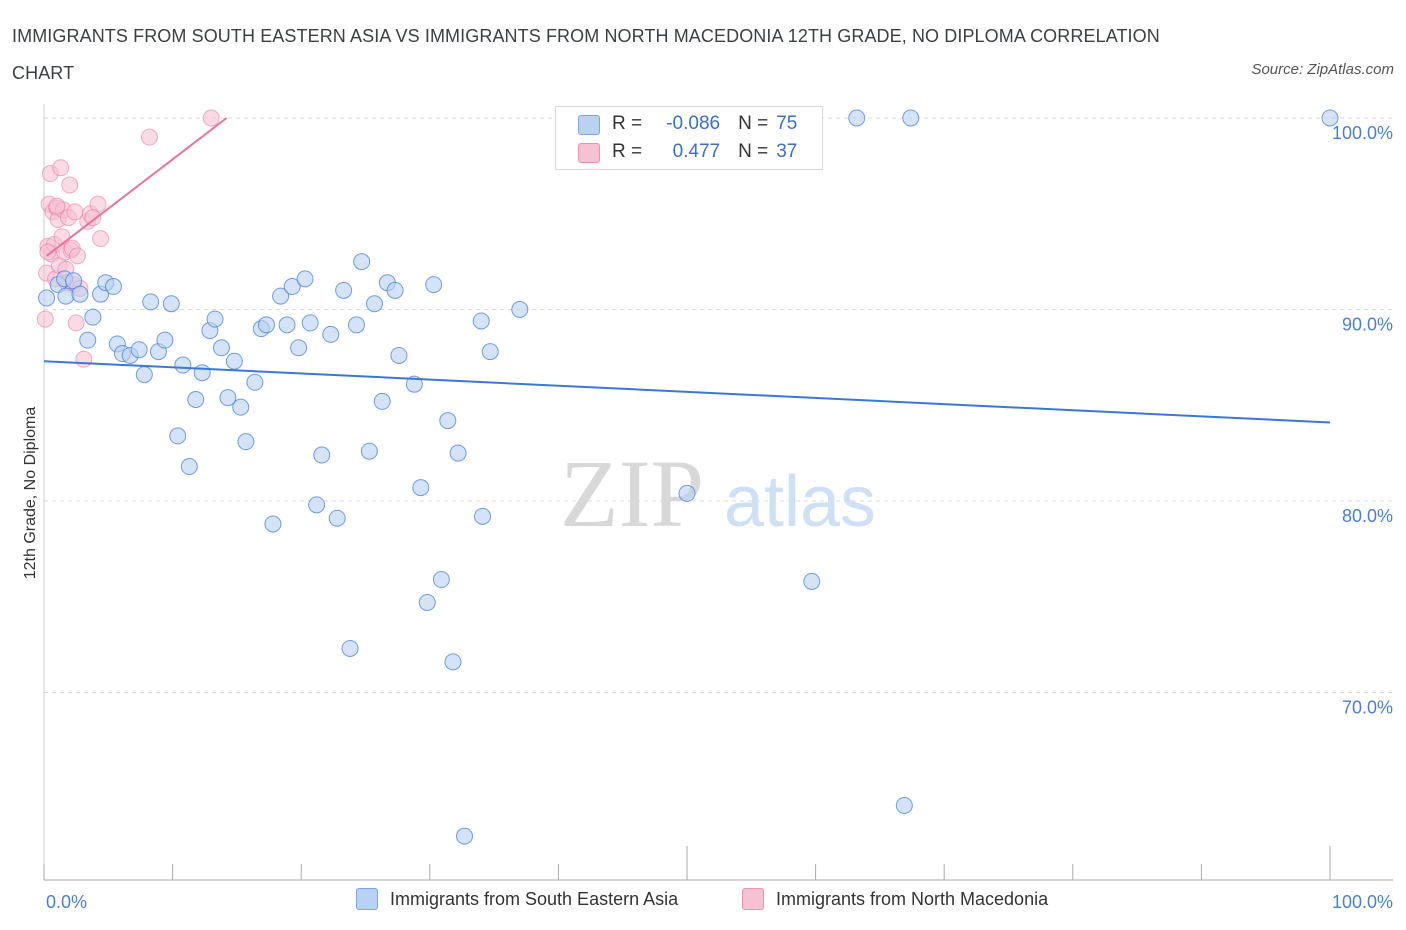  What do you see at coordinates (136, 187) in the screenshot?
I see `trend-line-north-macedonia` at bounding box center [136, 187].